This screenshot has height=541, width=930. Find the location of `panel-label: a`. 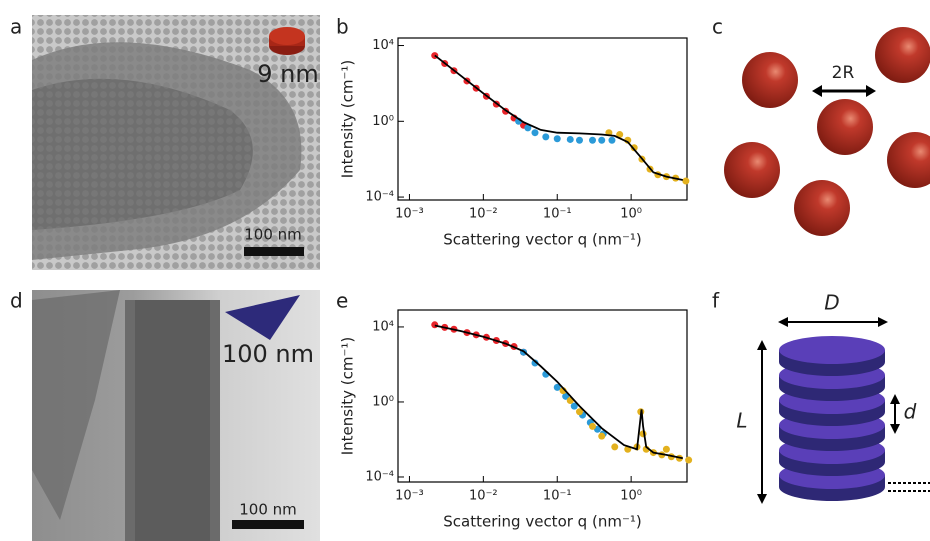

panel-label: a is located at coordinates (16, 27).